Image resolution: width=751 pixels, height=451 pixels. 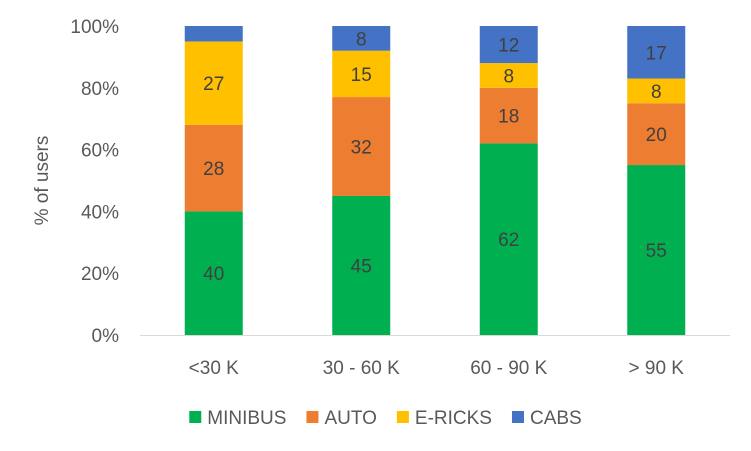 I want to click on data-label: 32, so click(x=361, y=148).